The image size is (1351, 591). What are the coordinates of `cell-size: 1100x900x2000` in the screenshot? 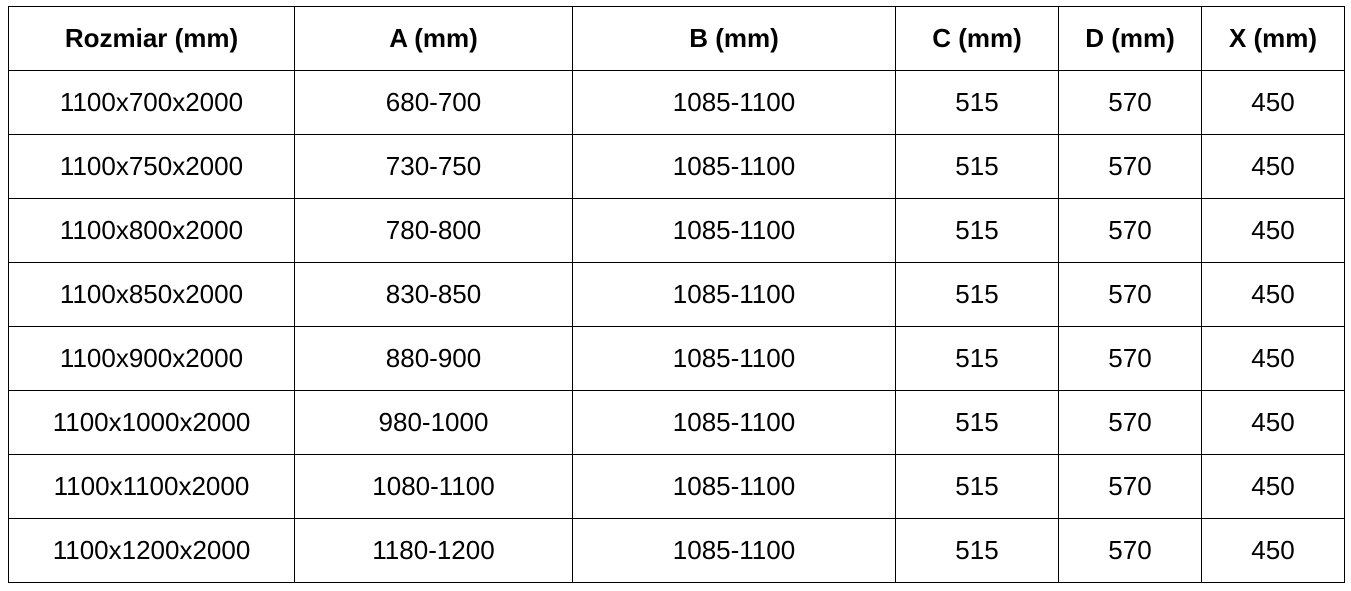 It's located at (151, 358).